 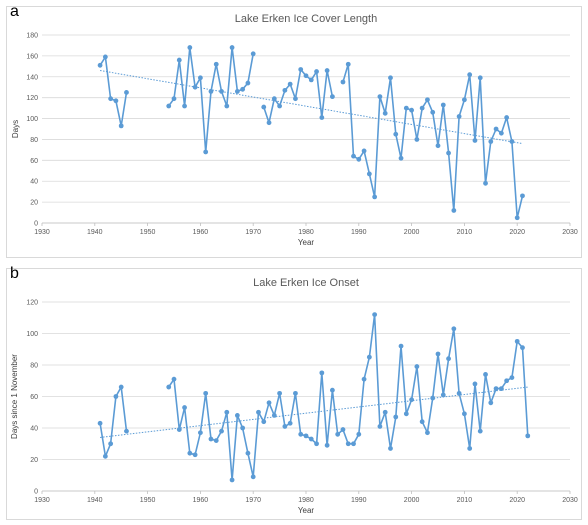 I want to click on x-axis-label: Year, so click(x=306, y=510).